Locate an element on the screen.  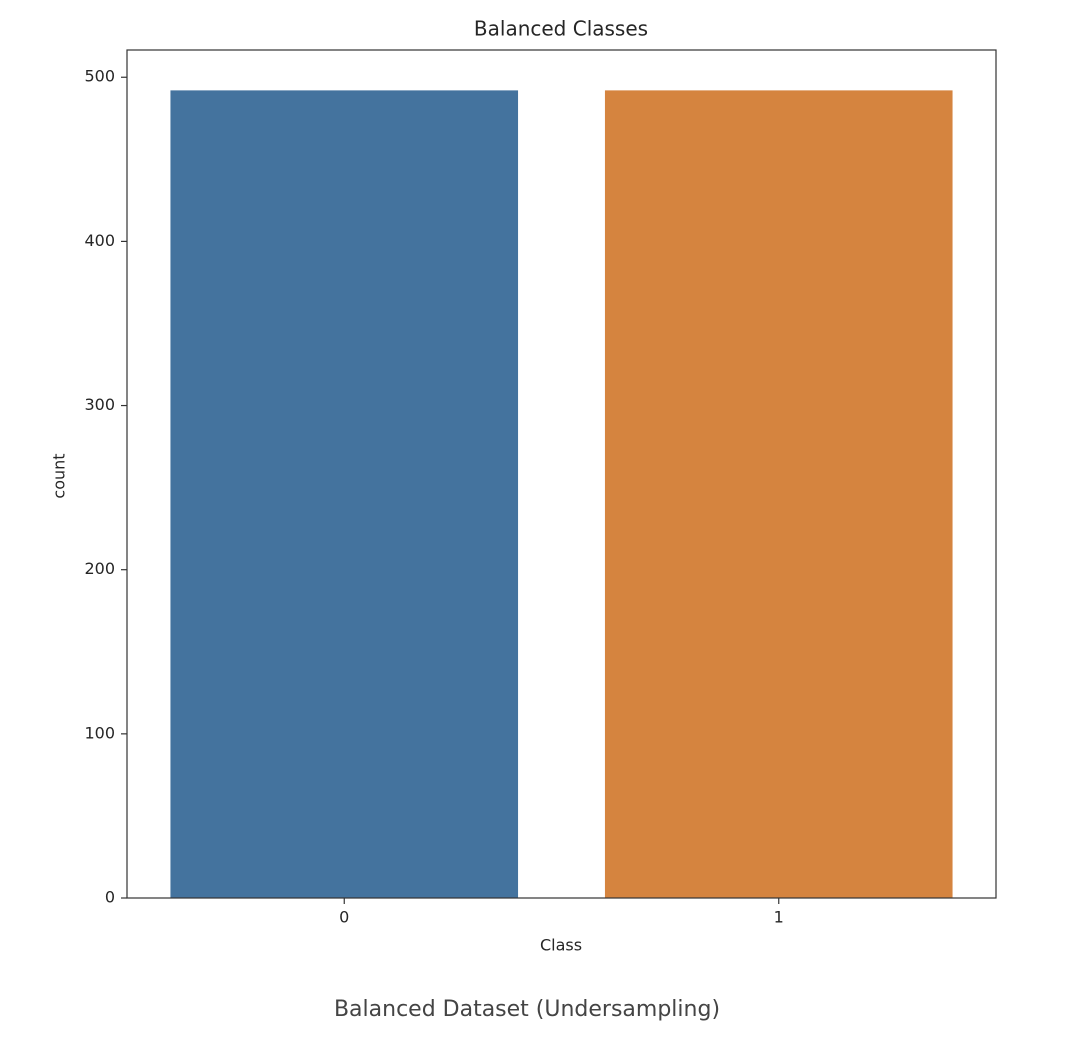
y-tick-label: 200 is located at coordinates (99, 568).